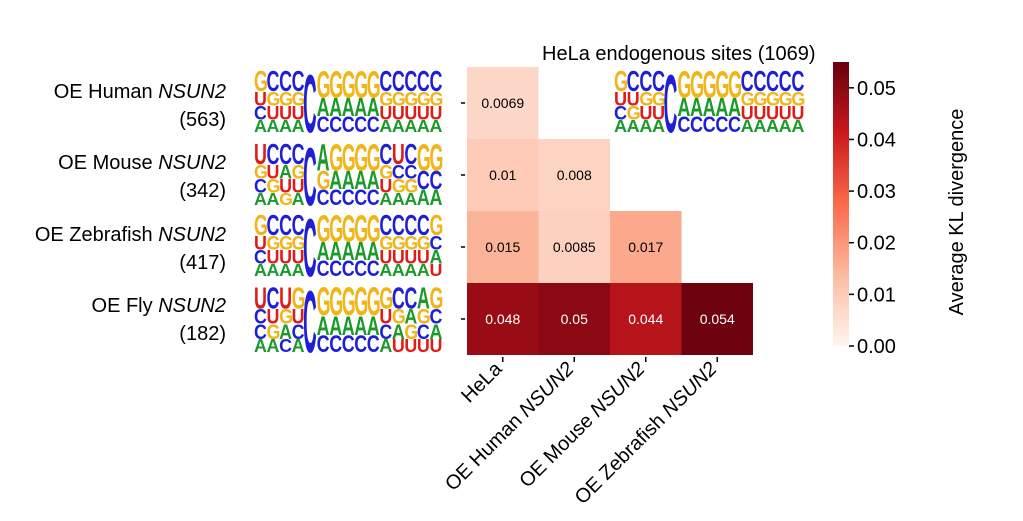  I want to click on row-label-1: OE Mouse NSUN2, so click(142, 163).